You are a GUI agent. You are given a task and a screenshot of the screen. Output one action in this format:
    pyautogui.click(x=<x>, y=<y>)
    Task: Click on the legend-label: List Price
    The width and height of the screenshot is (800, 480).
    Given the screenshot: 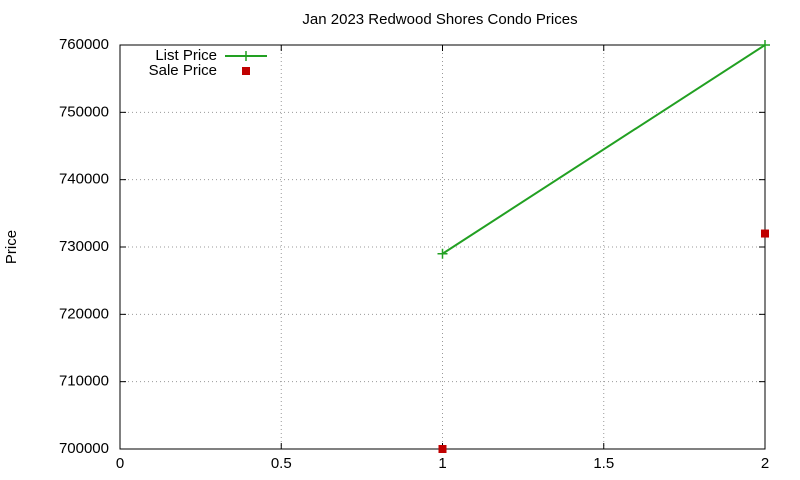 What is the action you would take?
    pyautogui.click(x=186, y=55)
    